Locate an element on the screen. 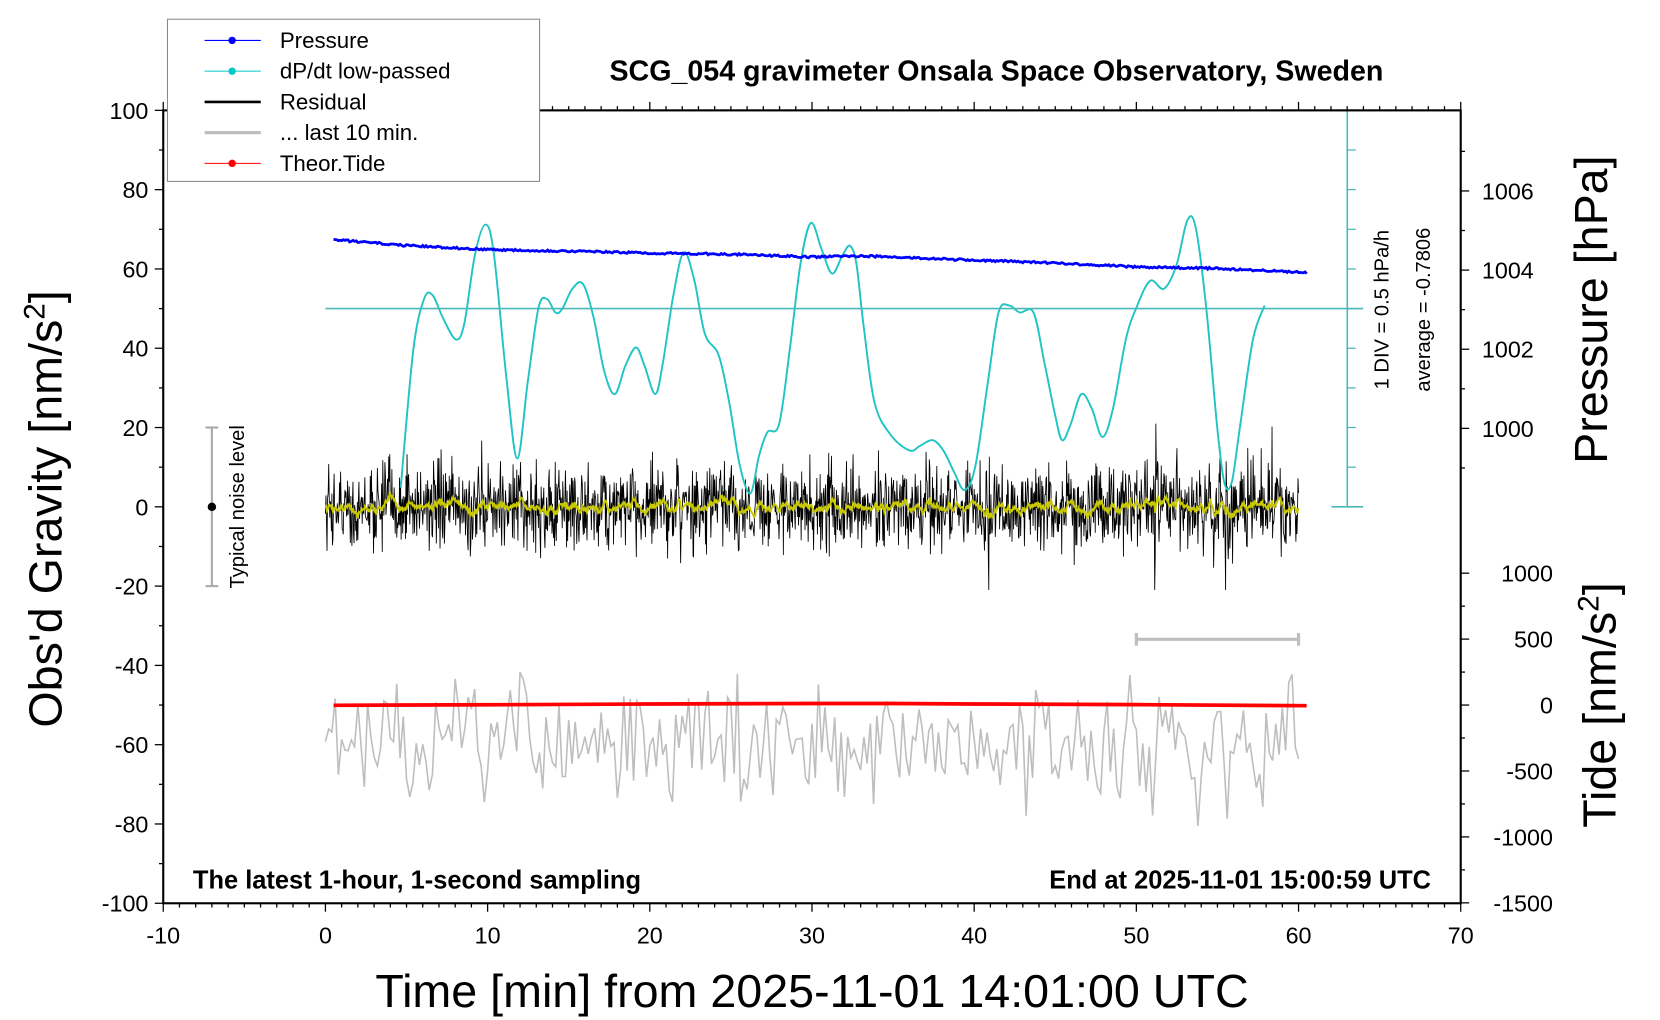  tide-axis-label: Tide [nm/s2] is located at coordinates (1599, 704).